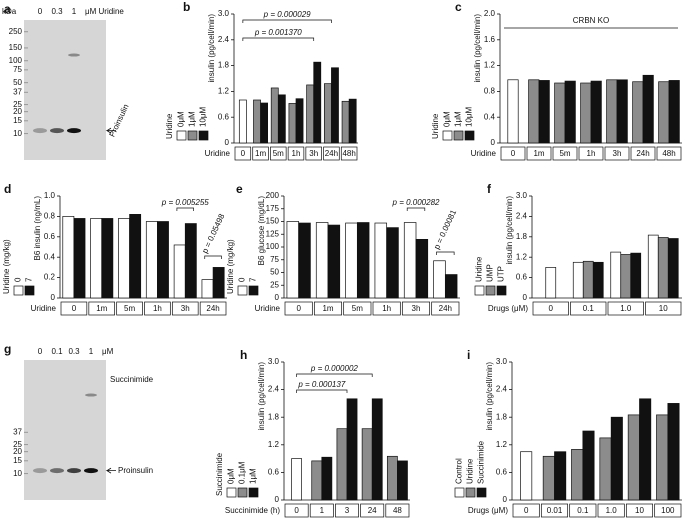  Describe the element at coordinates (16, 60) in the screenshot. I see `ladder-label: 100` at that location.